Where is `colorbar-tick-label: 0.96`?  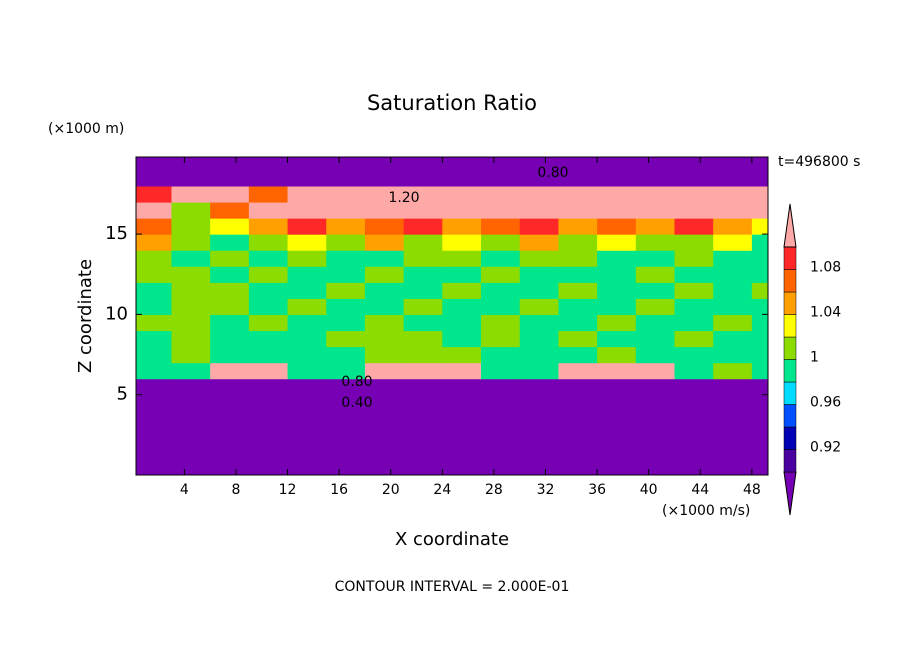
colorbar-tick-label: 0.96 is located at coordinates (825, 403).